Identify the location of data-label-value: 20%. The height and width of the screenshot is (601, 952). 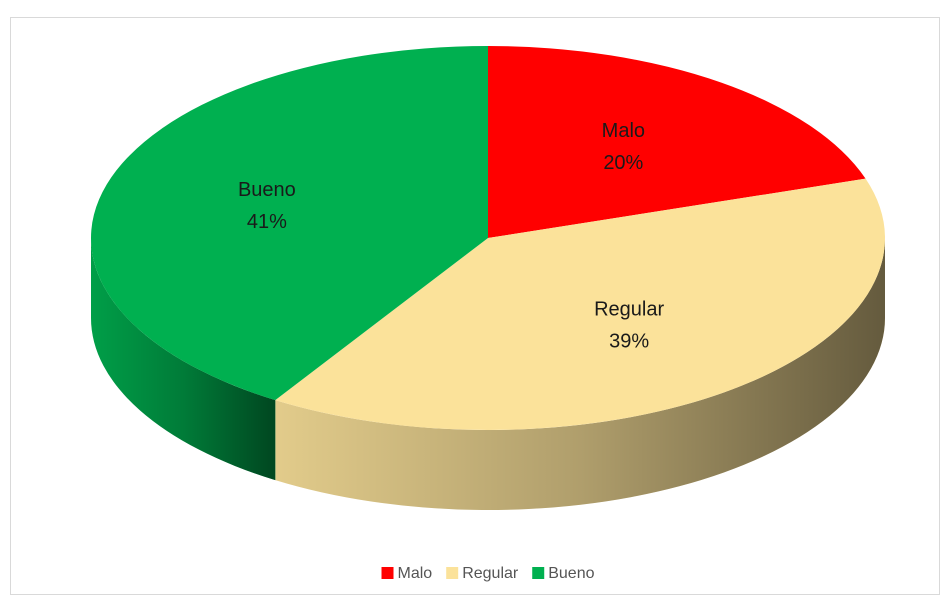
(623, 163).